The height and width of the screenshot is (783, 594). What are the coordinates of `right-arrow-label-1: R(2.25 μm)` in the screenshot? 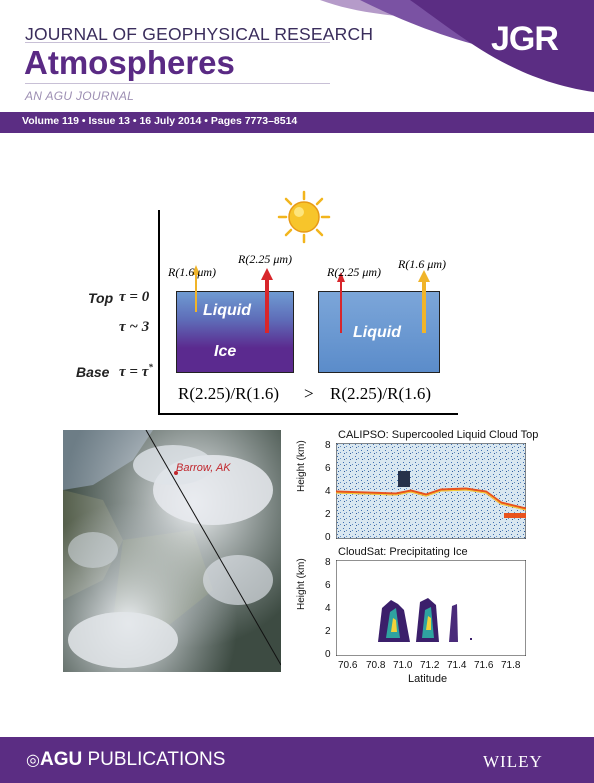 It's located at (354, 272).